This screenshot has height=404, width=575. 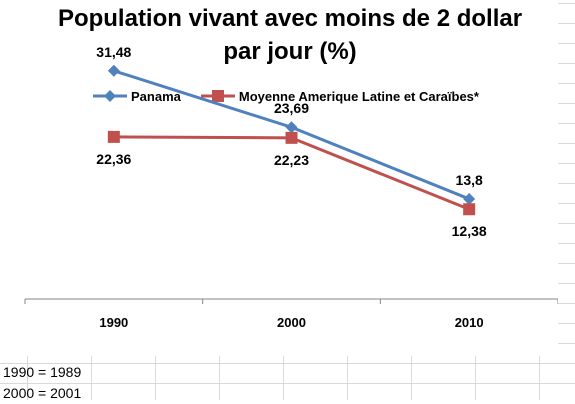 I want to click on legend-item-moyenne: Moyenne Amerique Latine et Caraïbes*, so click(x=339, y=96).